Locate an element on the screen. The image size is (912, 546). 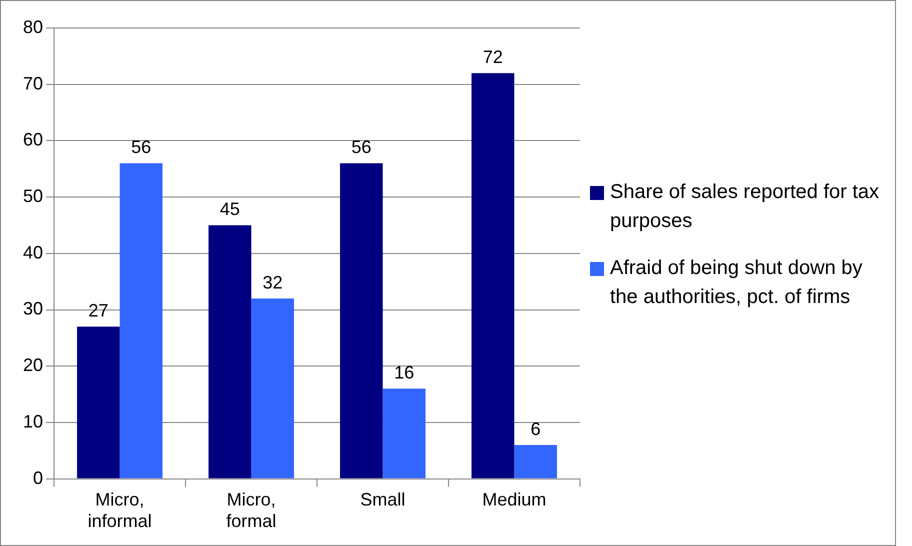
y-tick-label: 80 is located at coordinates (33, 26).